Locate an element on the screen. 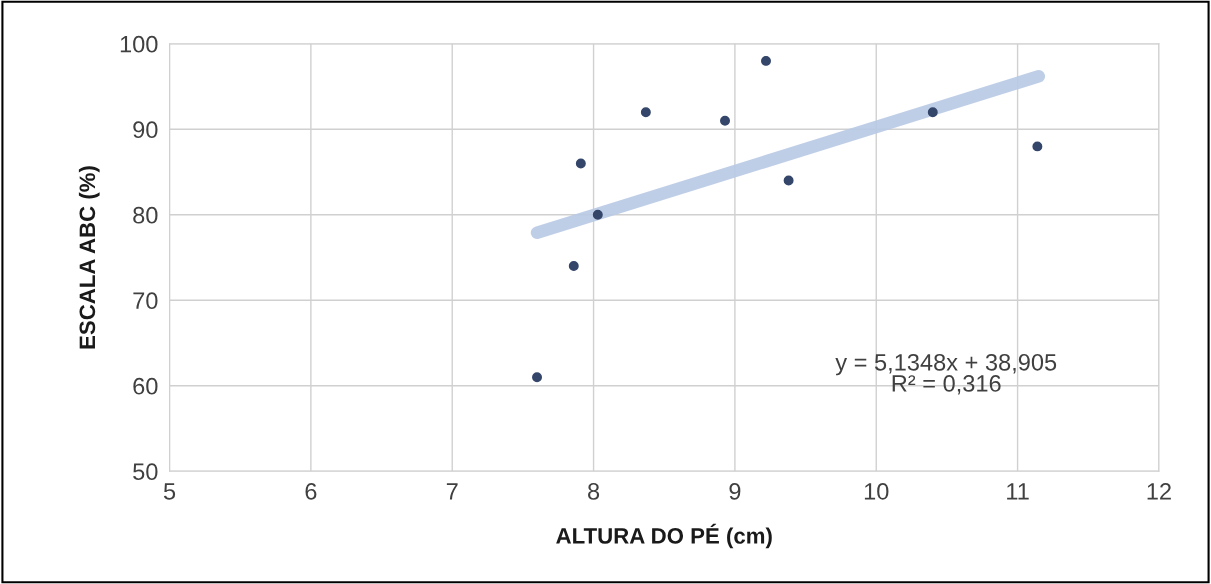 Image resolution: width=1211 pixels, height=584 pixels. x-tick-label: 9 is located at coordinates (735, 491).